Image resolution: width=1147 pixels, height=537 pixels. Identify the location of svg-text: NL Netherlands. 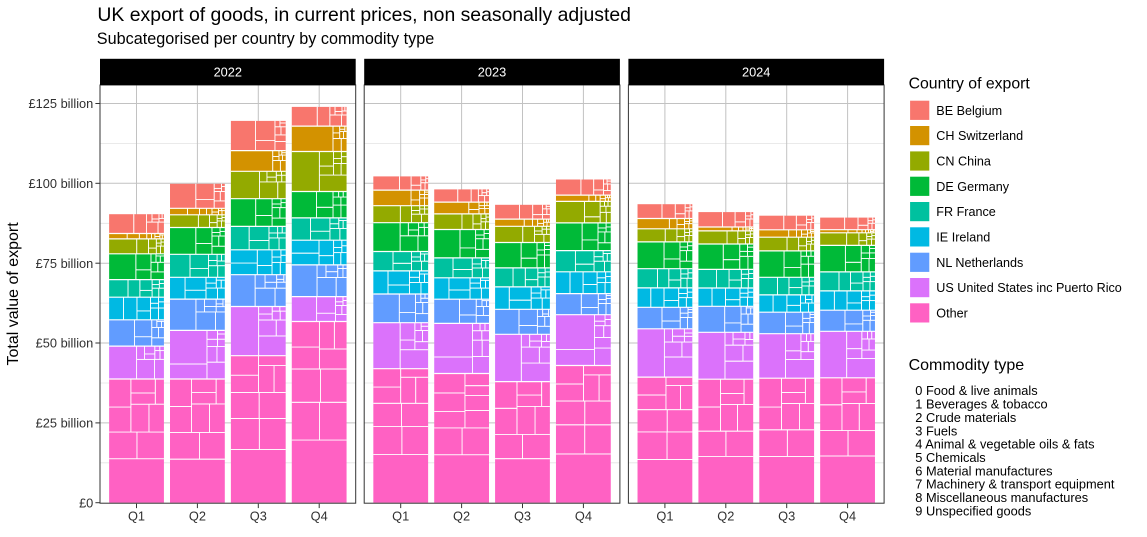
(979, 263).